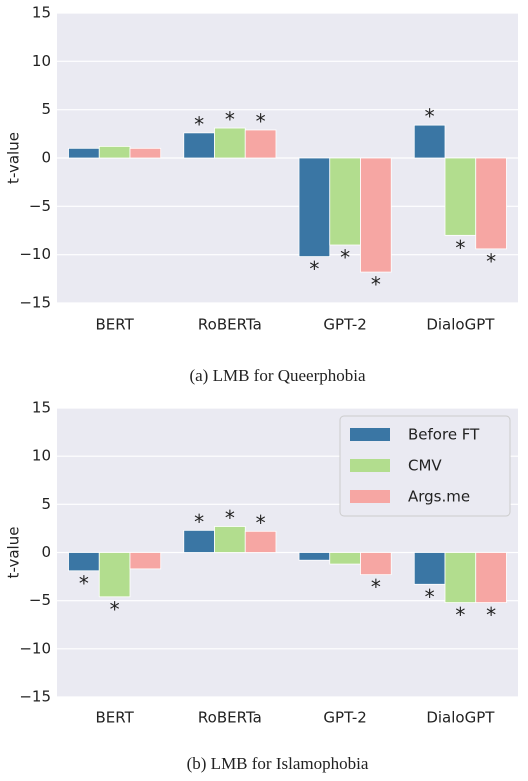  What do you see at coordinates (277, 375) in the screenshot?
I see `caption: (a) LMB for Queerphobia` at bounding box center [277, 375].